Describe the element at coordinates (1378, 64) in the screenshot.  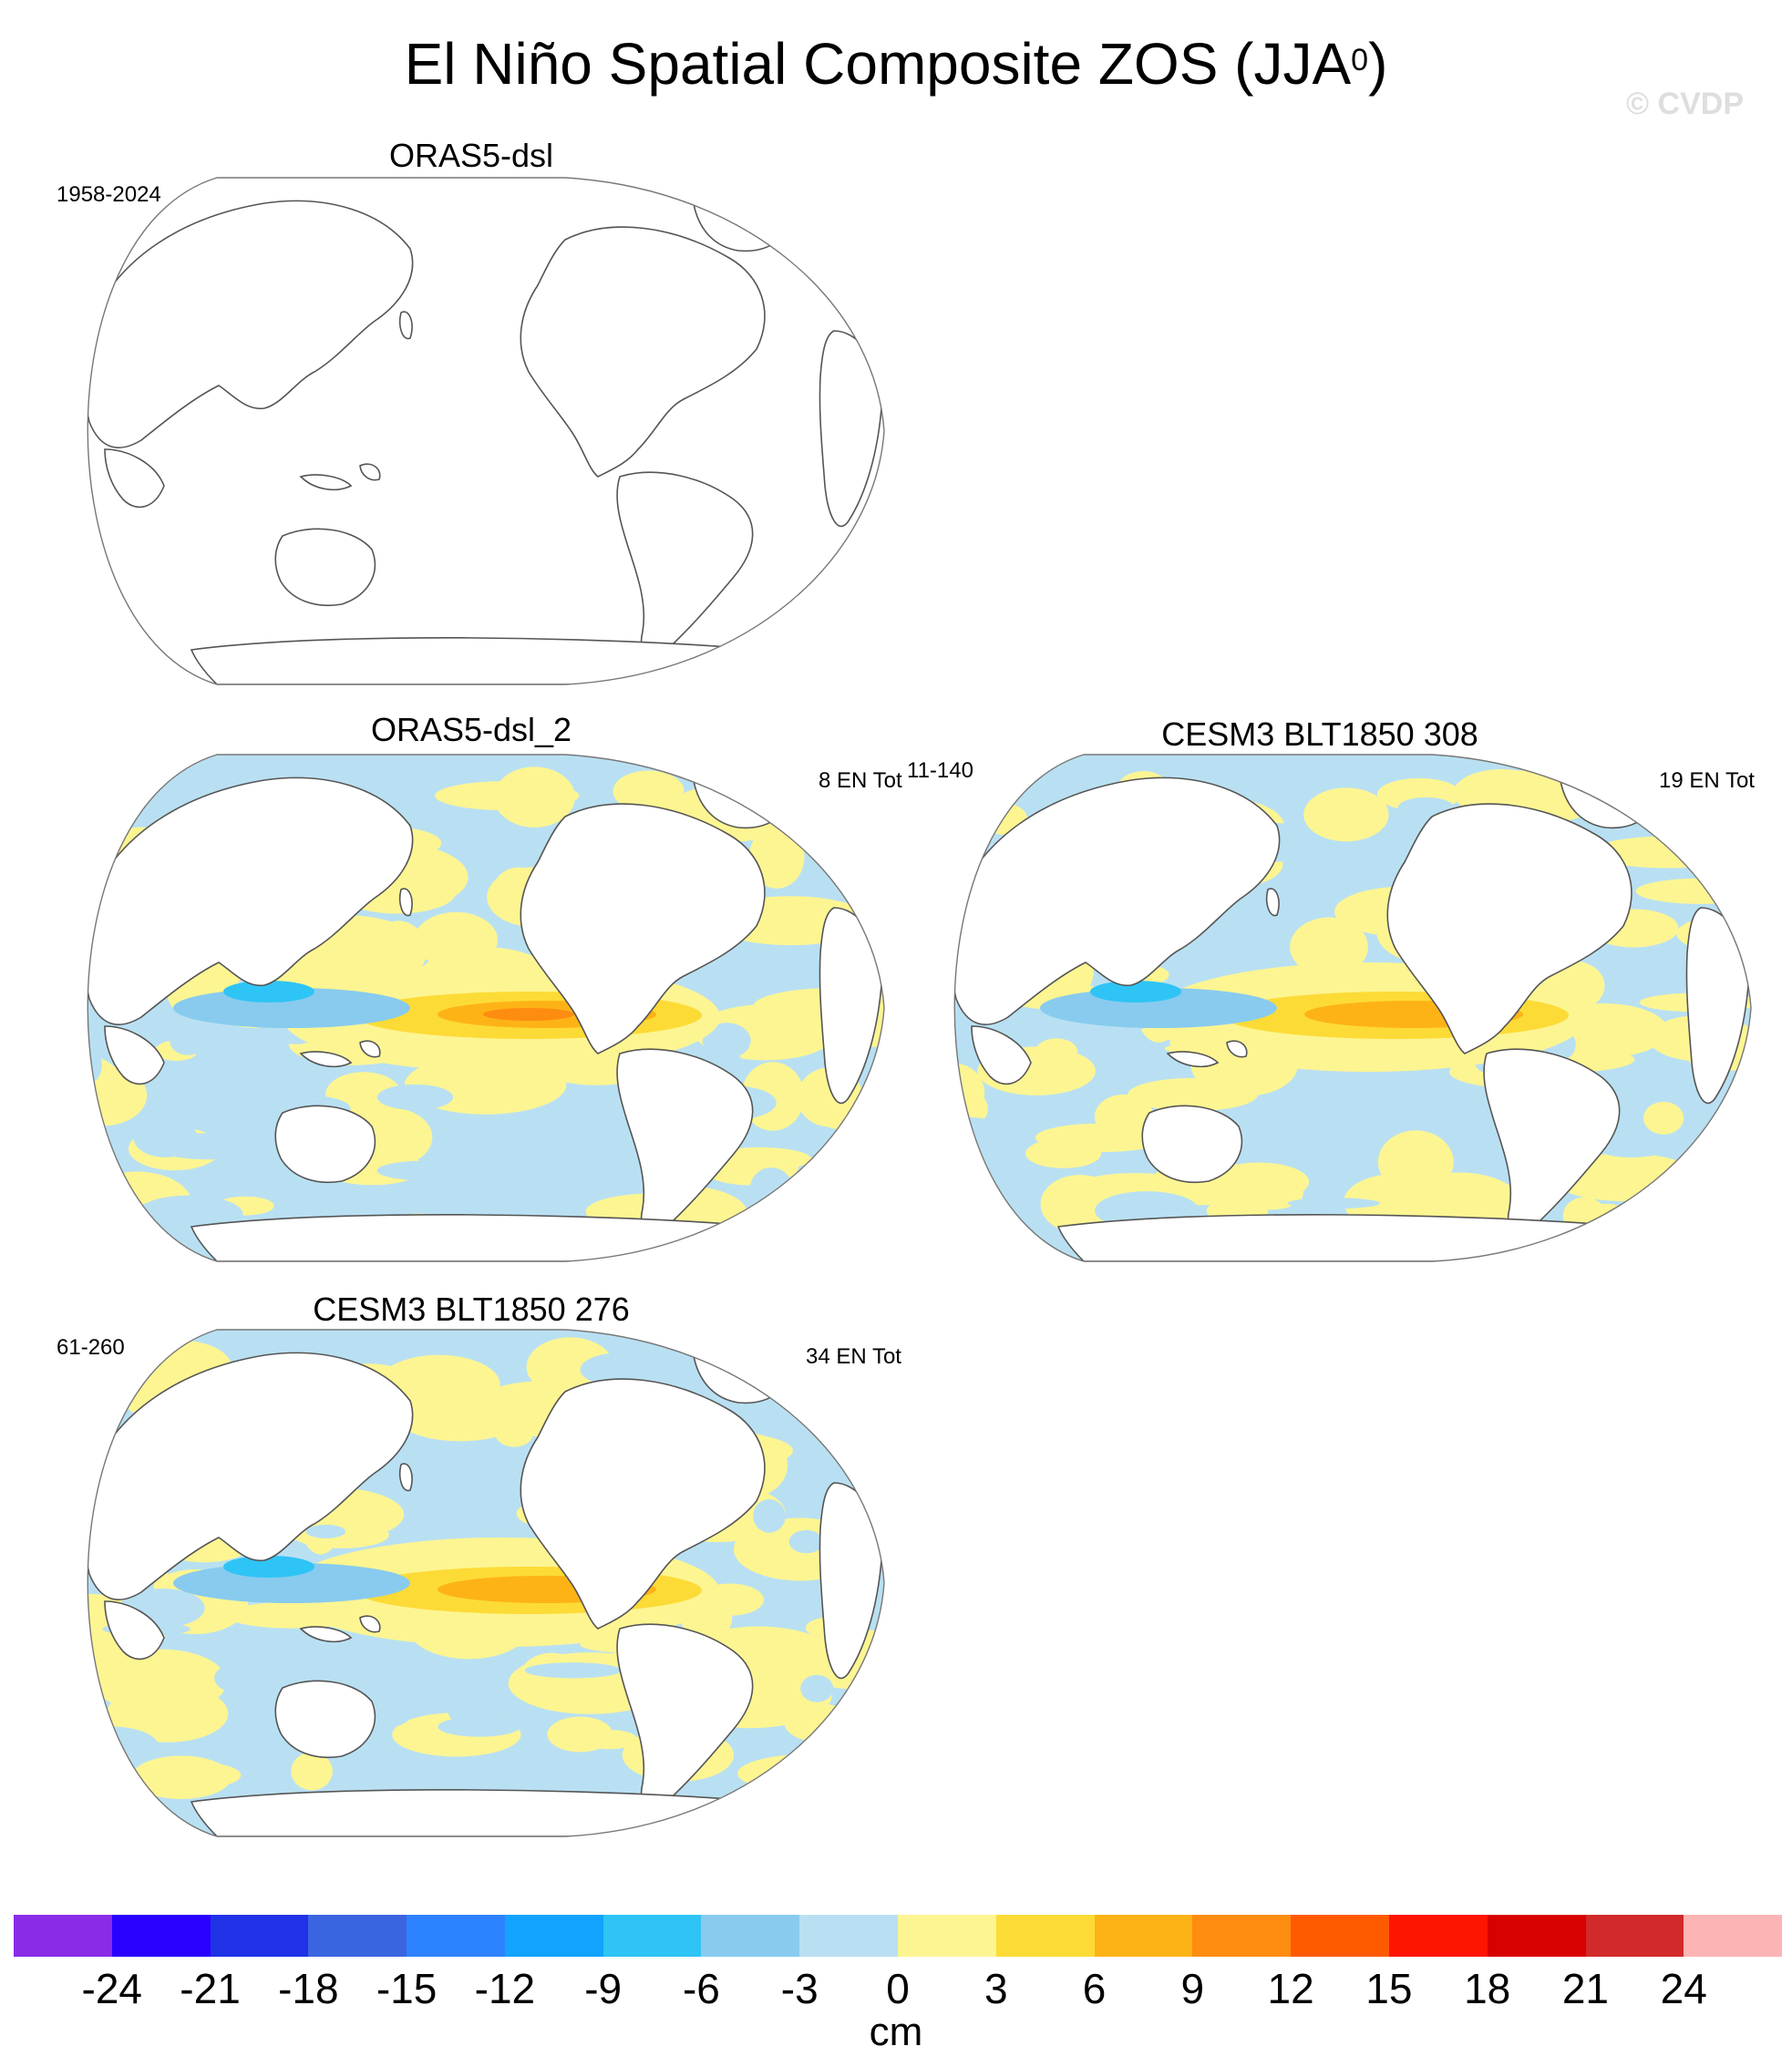
I see `figure-title-close: )` at that location.